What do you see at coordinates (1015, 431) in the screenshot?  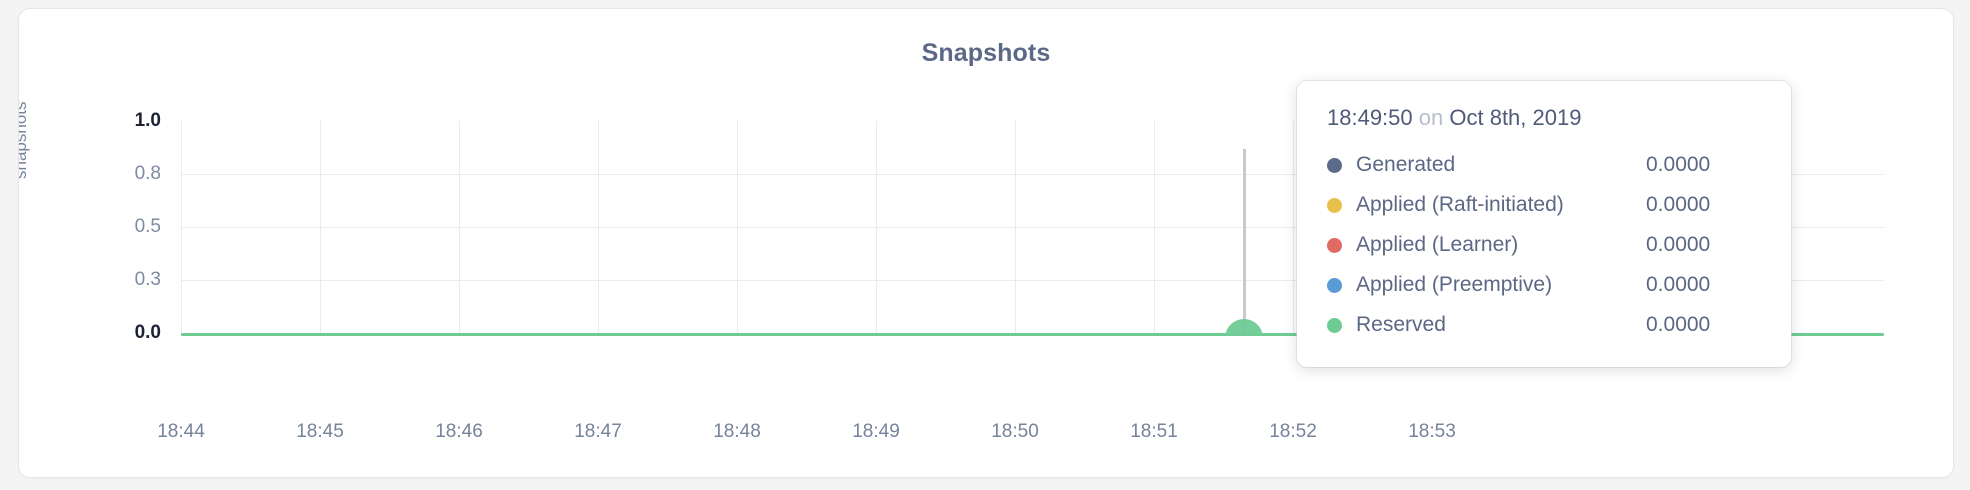 I see `x-tick-label-7: 18:50` at bounding box center [1015, 431].